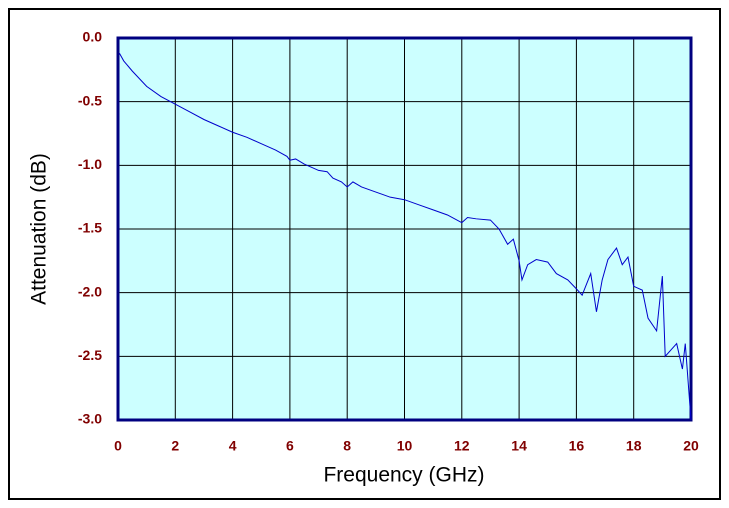 The image size is (729, 508). Describe the element at coordinates (519, 446) in the screenshot. I see `x-tick-label: 14` at that location.